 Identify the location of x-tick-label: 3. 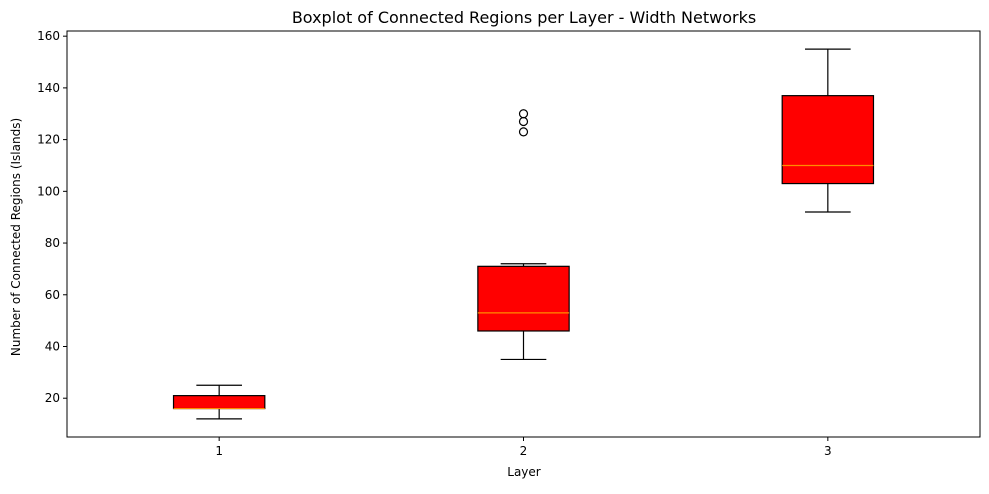
(828, 451).